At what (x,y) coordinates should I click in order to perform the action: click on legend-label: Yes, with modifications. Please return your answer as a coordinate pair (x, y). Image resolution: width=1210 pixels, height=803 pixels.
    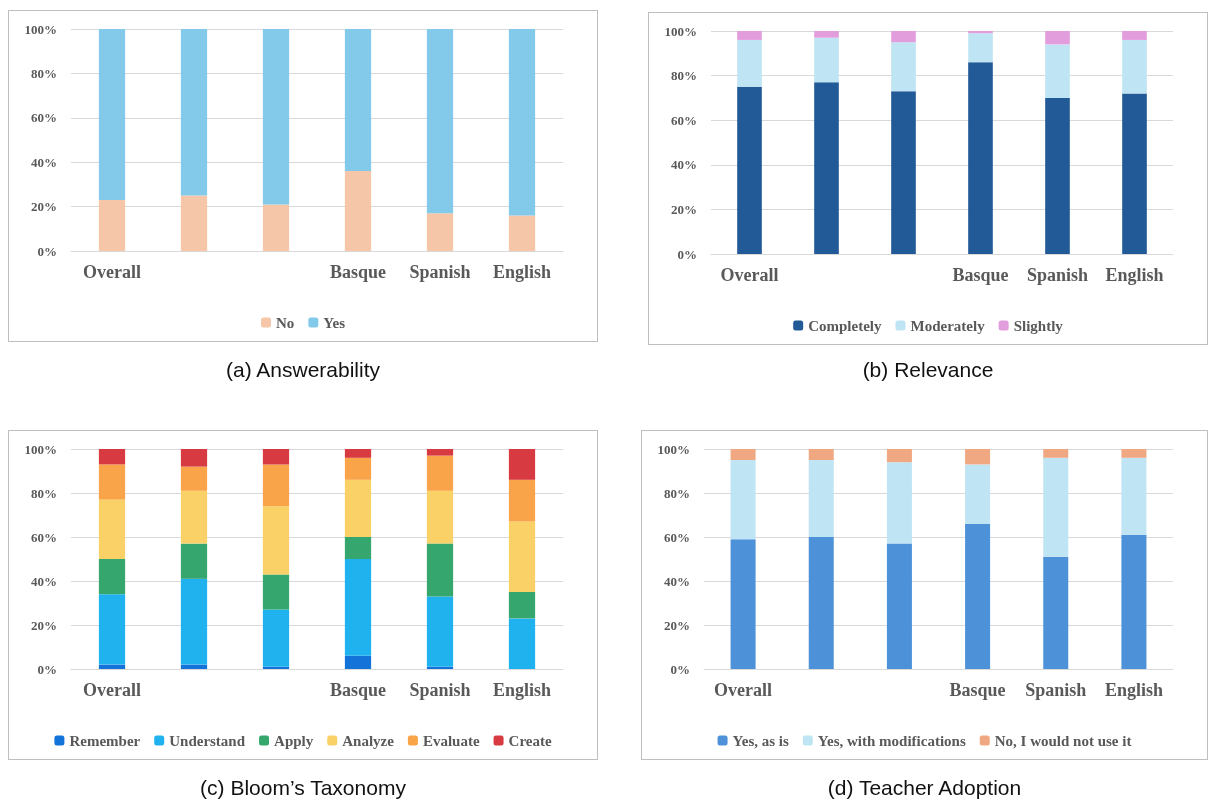
    Looking at the image, I should click on (891, 740).